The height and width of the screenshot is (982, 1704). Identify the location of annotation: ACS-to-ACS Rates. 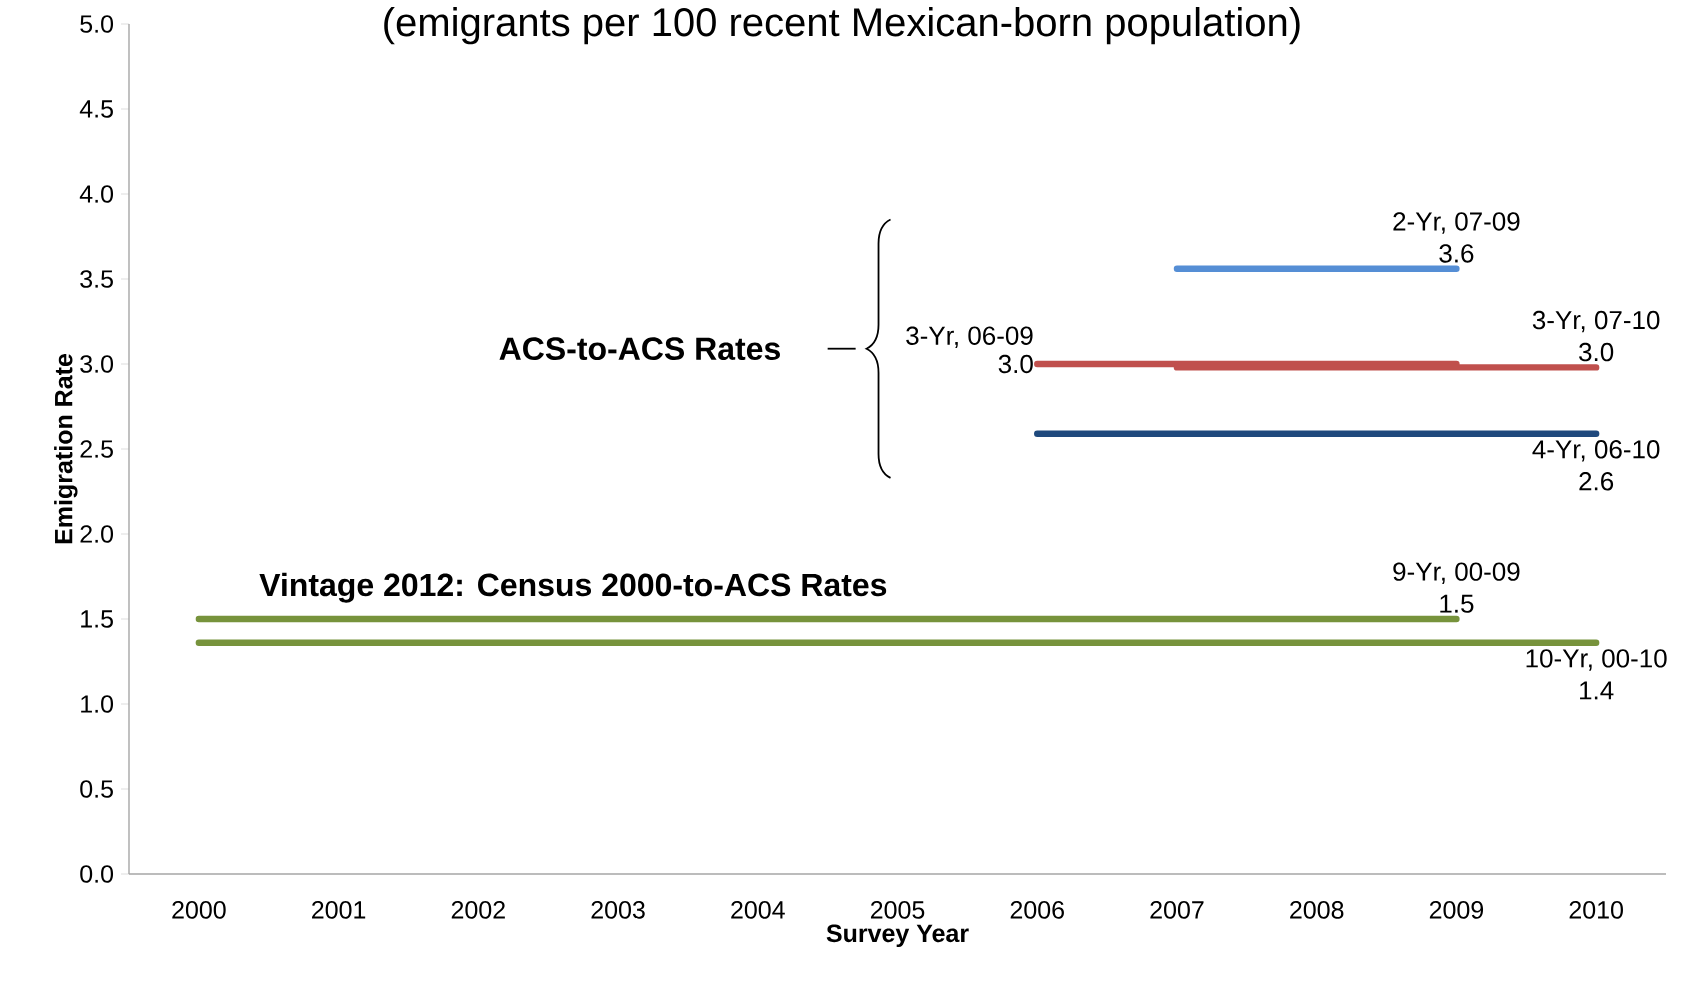
(639, 349).